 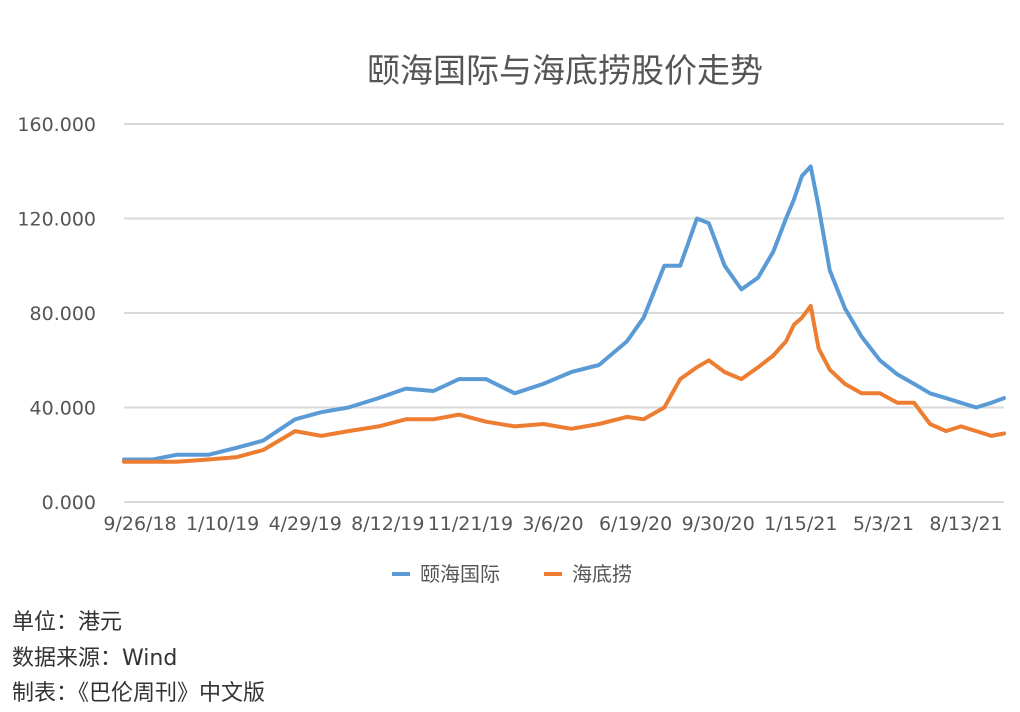 What do you see at coordinates (387, 524) in the screenshot?
I see `x-tick-label: 8/12/19` at bounding box center [387, 524].